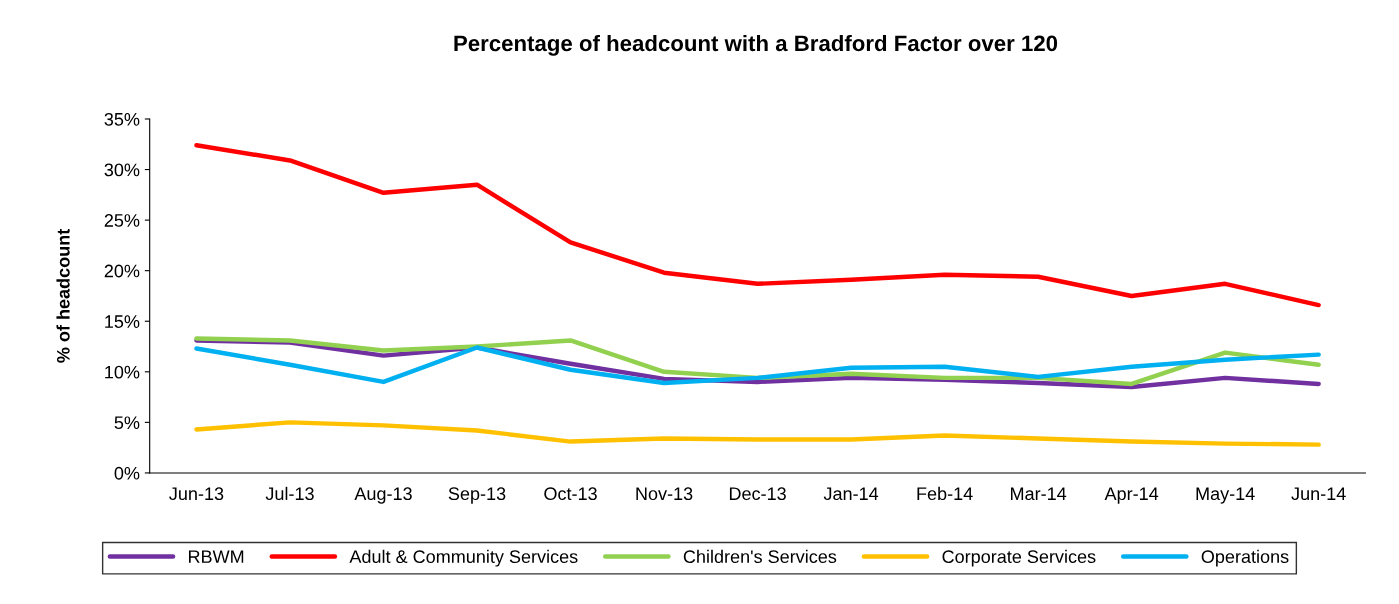  Describe the element at coordinates (122, 271) in the screenshot. I see `y-tick-label: 20%` at that location.